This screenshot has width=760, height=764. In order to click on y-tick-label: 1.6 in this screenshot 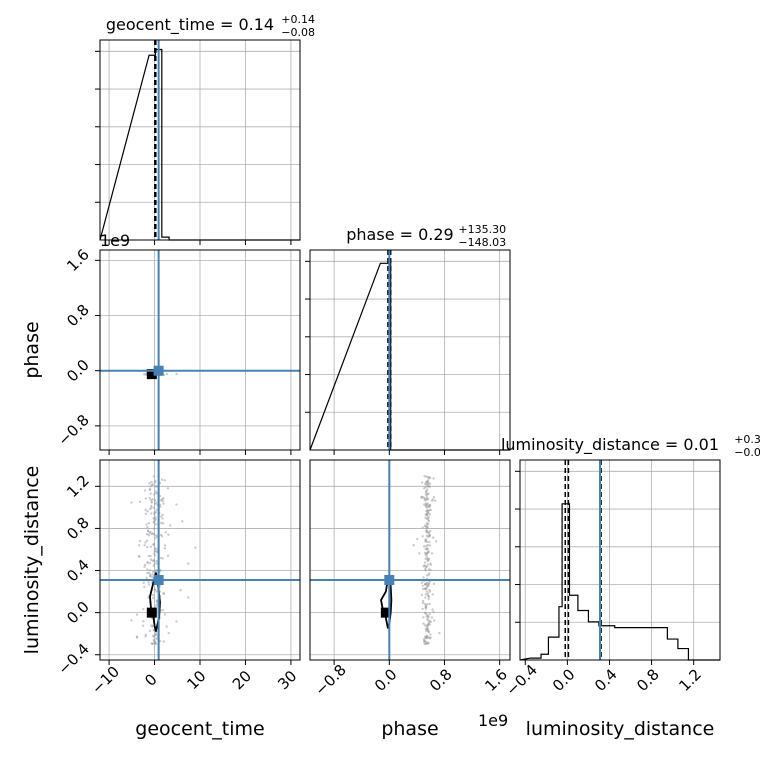, I will do `click(78, 260)`.